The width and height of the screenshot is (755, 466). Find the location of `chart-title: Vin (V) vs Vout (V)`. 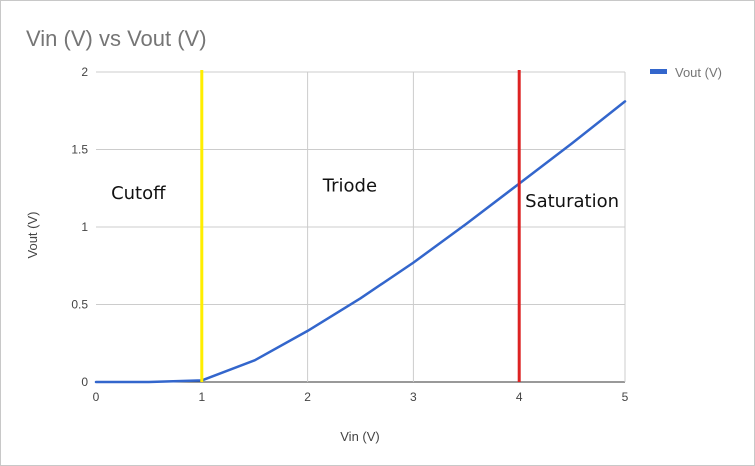

chart-title: Vin (V) vs Vout (V) is located at coordinates (116, 38).